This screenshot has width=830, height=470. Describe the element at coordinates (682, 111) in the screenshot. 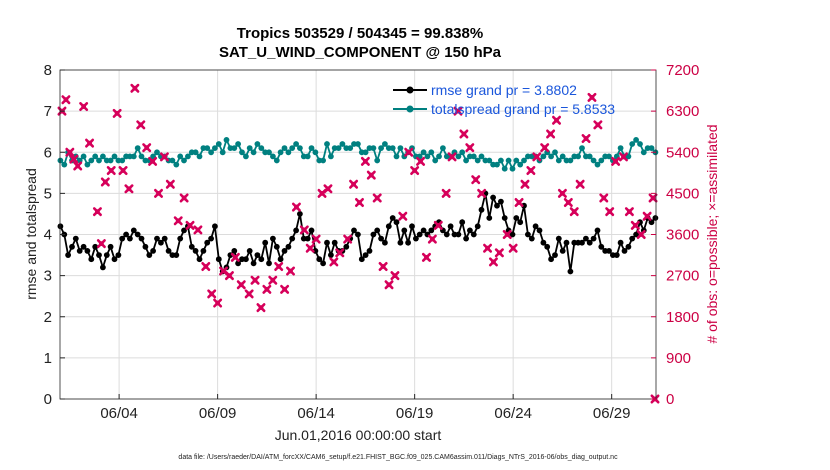

I see `y2-tick-label: 6300` at that location.